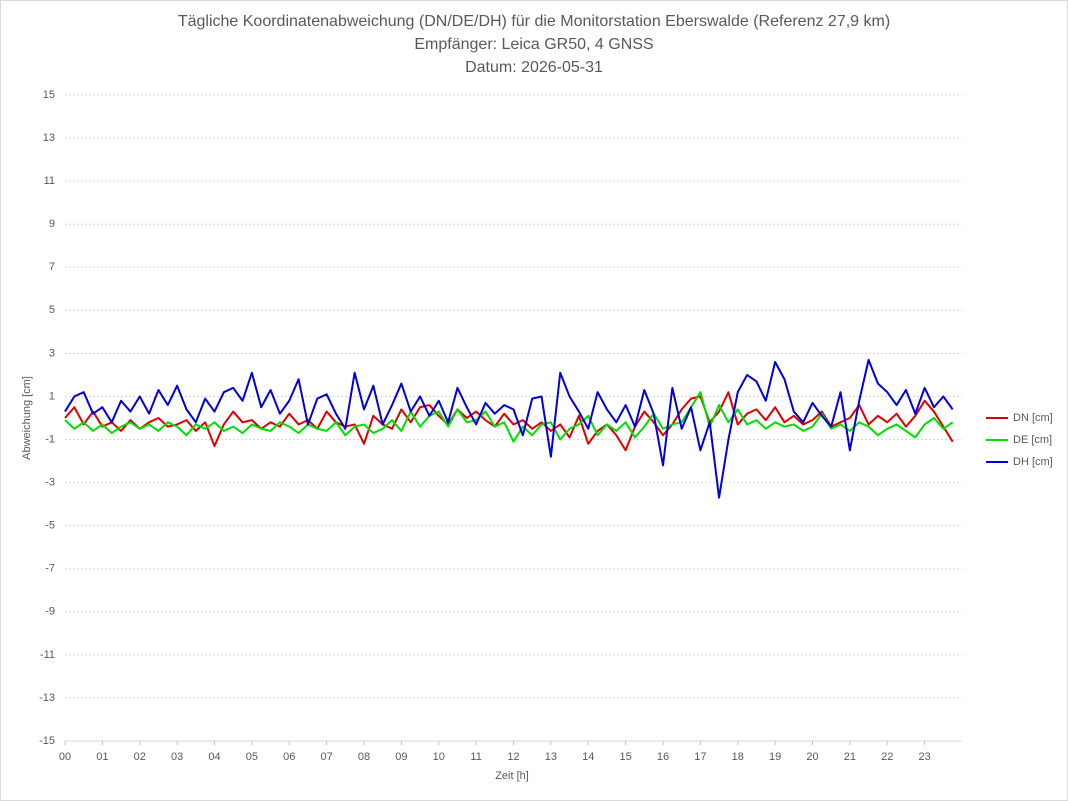 The width and height of the screenshot is (1068, 801). Describe the element at coordinates (551, 757) in the screenshot. I see `x-tick-label: 13` at that location.